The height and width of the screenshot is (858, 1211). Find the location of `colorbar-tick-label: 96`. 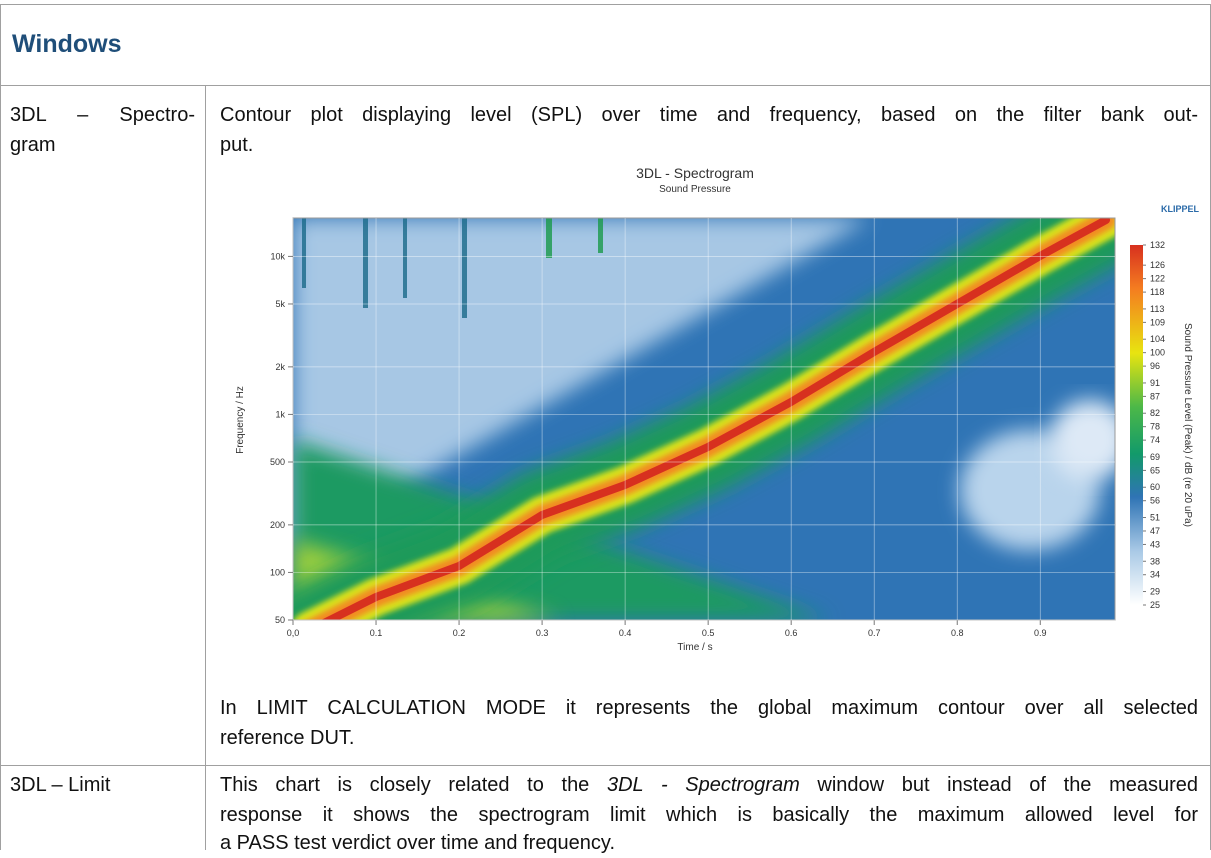

colorbar-tick-label: 96 is located at coordinates (1155, 366).